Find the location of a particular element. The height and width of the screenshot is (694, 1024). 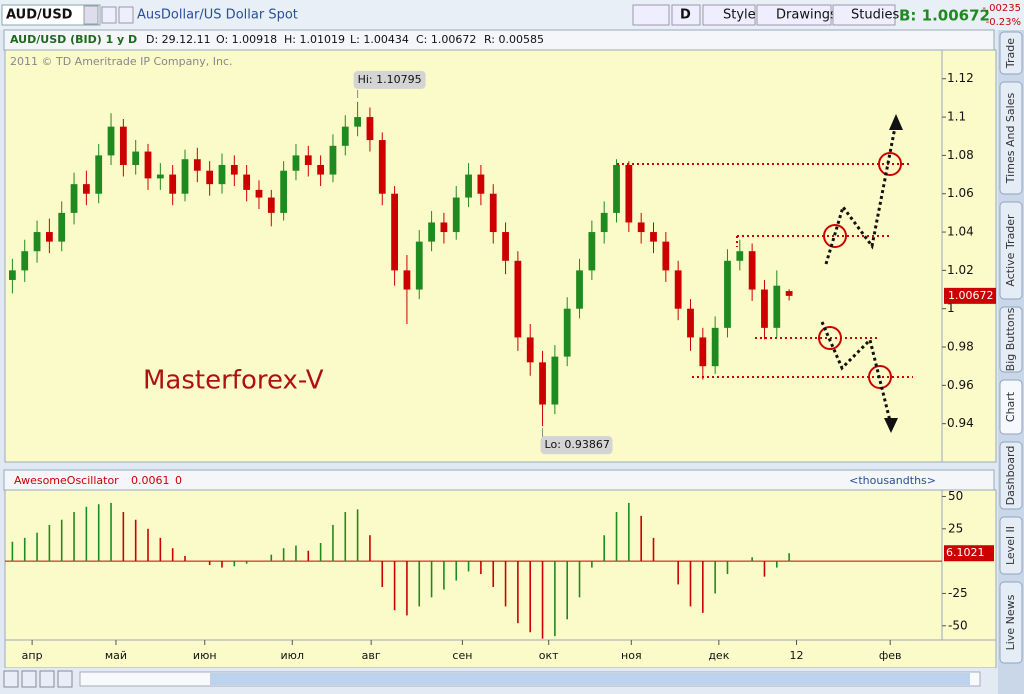

scroll-thumb is located at coordinates (590, 679).